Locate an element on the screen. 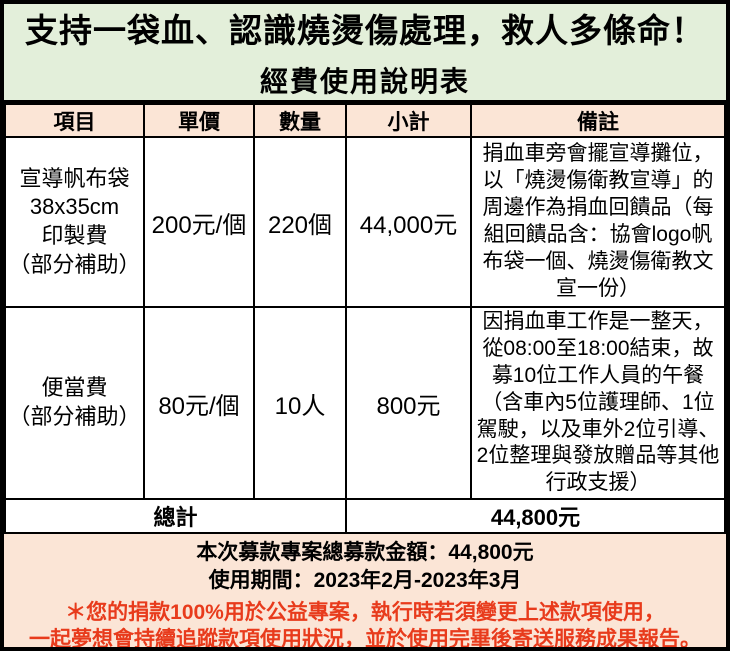 The image size is (730, 651). quantity-cell: 220個 is located at coordinates (300, 222).